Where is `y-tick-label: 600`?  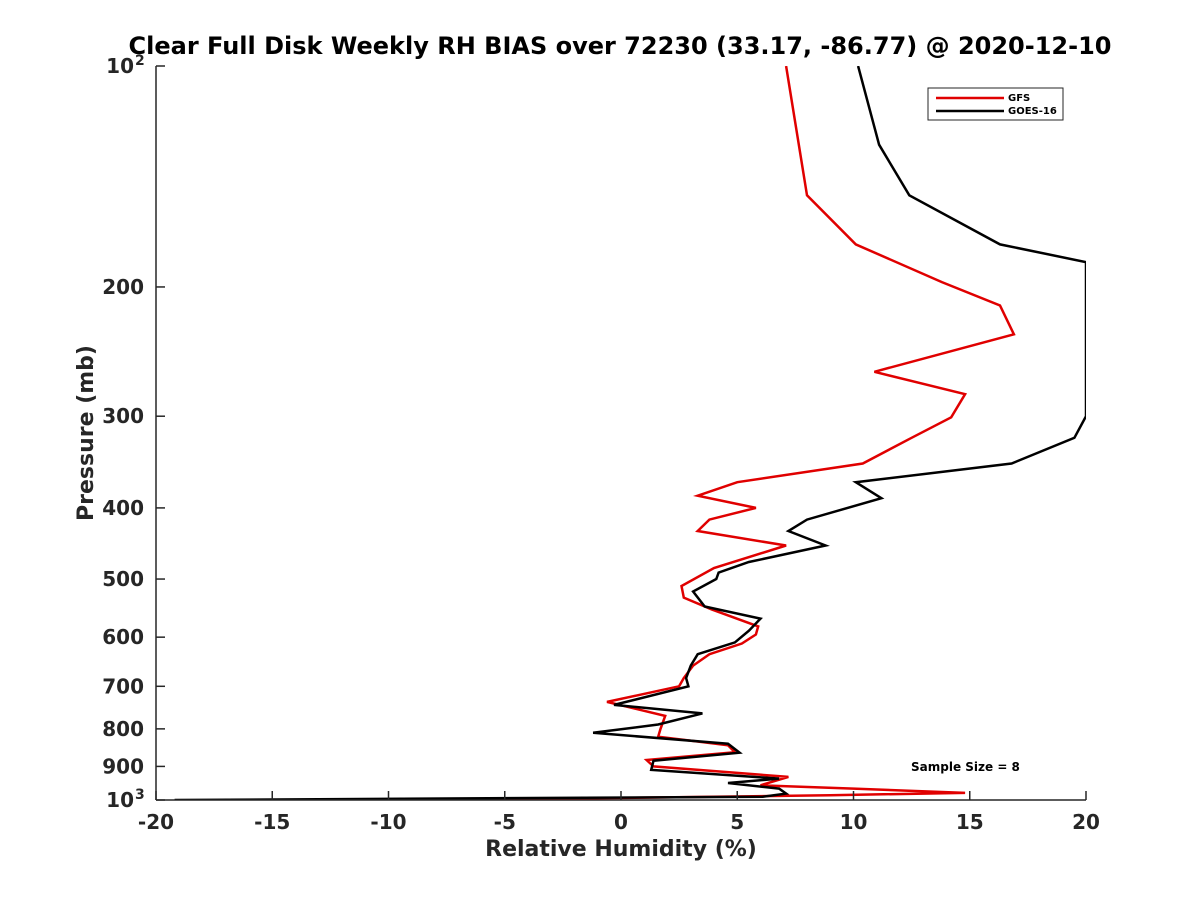
y-tick-label: 600 is located at coordinates (123, 637).